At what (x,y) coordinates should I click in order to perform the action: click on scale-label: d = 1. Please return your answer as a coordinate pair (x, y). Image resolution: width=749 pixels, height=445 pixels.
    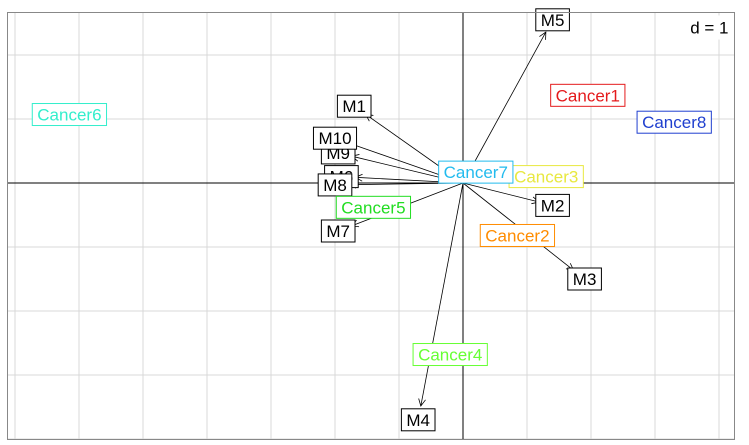
    Looking at the image, I should click on (709, 28).